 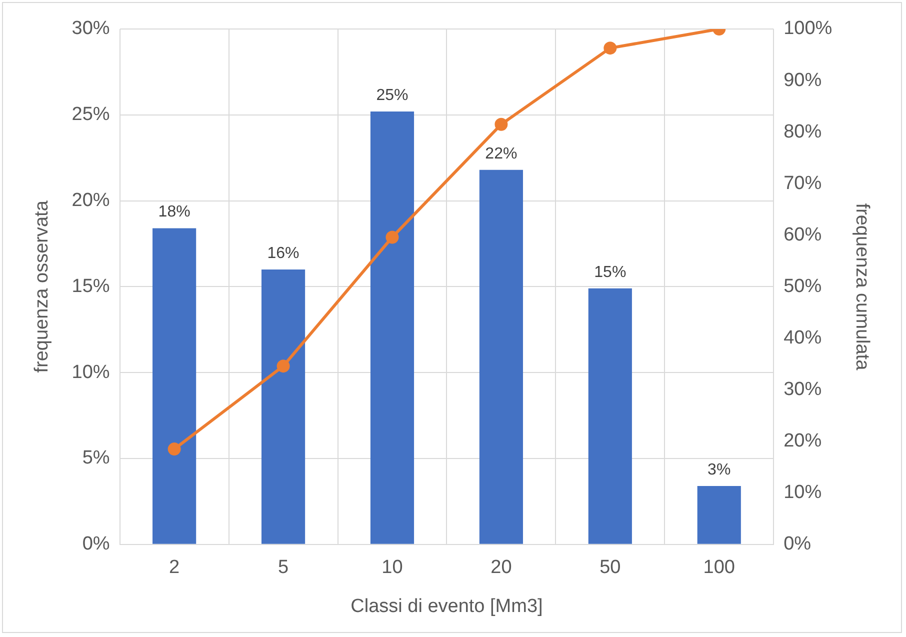 I want to click on data-label: 25%, so click(x=392, y=95).